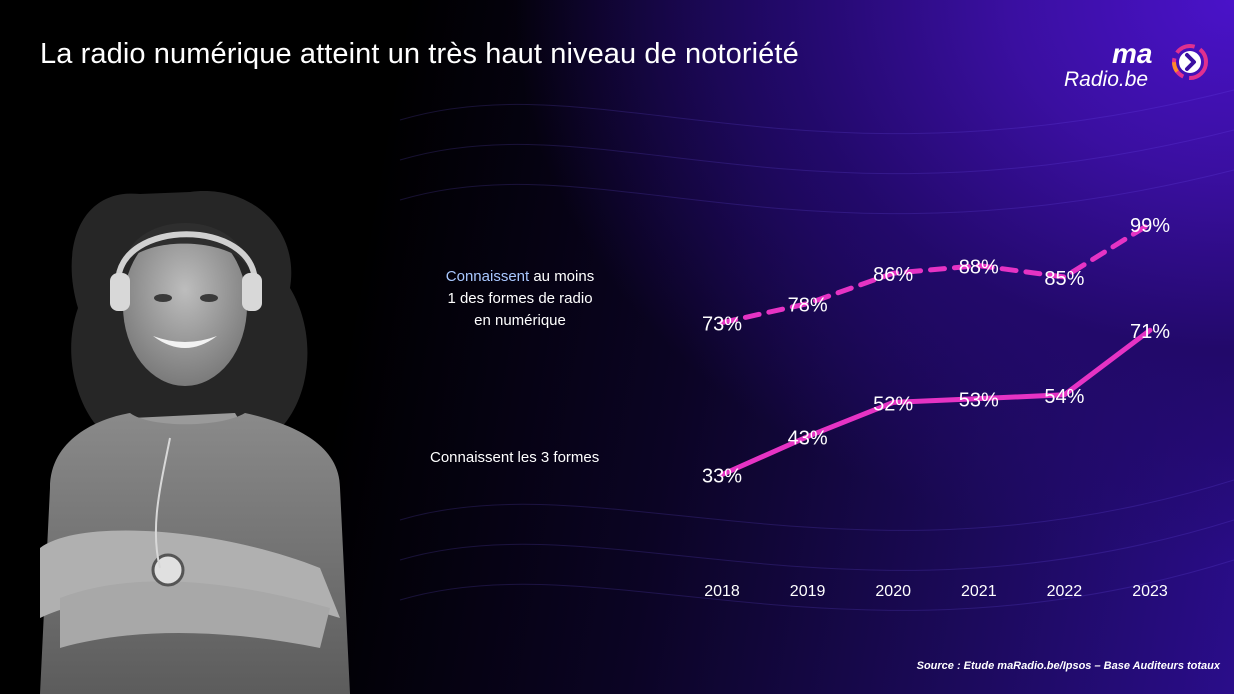 This screenshot has width=1234, height=694. Describe the element at coordinates (979, 591) in the screenshot. I see `x-tick-label: 2021` at that location.